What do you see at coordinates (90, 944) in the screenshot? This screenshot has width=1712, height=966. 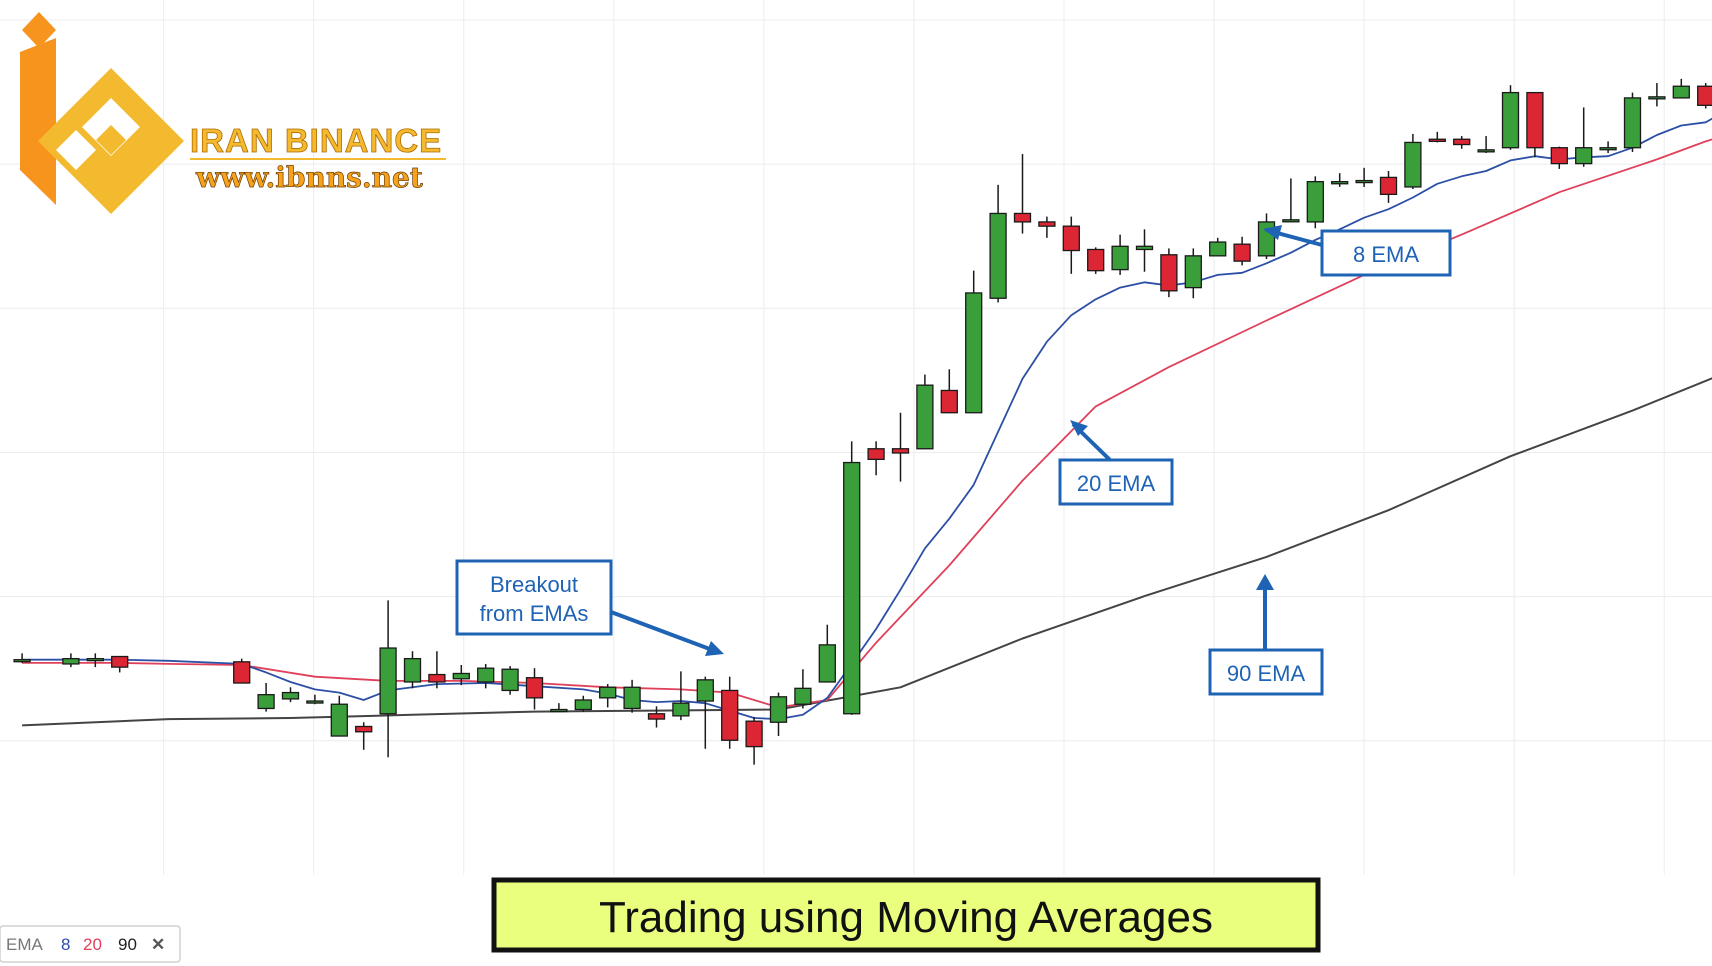 I see `ema-legend: EMA 8 20 90 ✕` at bounding box center [90, 944].